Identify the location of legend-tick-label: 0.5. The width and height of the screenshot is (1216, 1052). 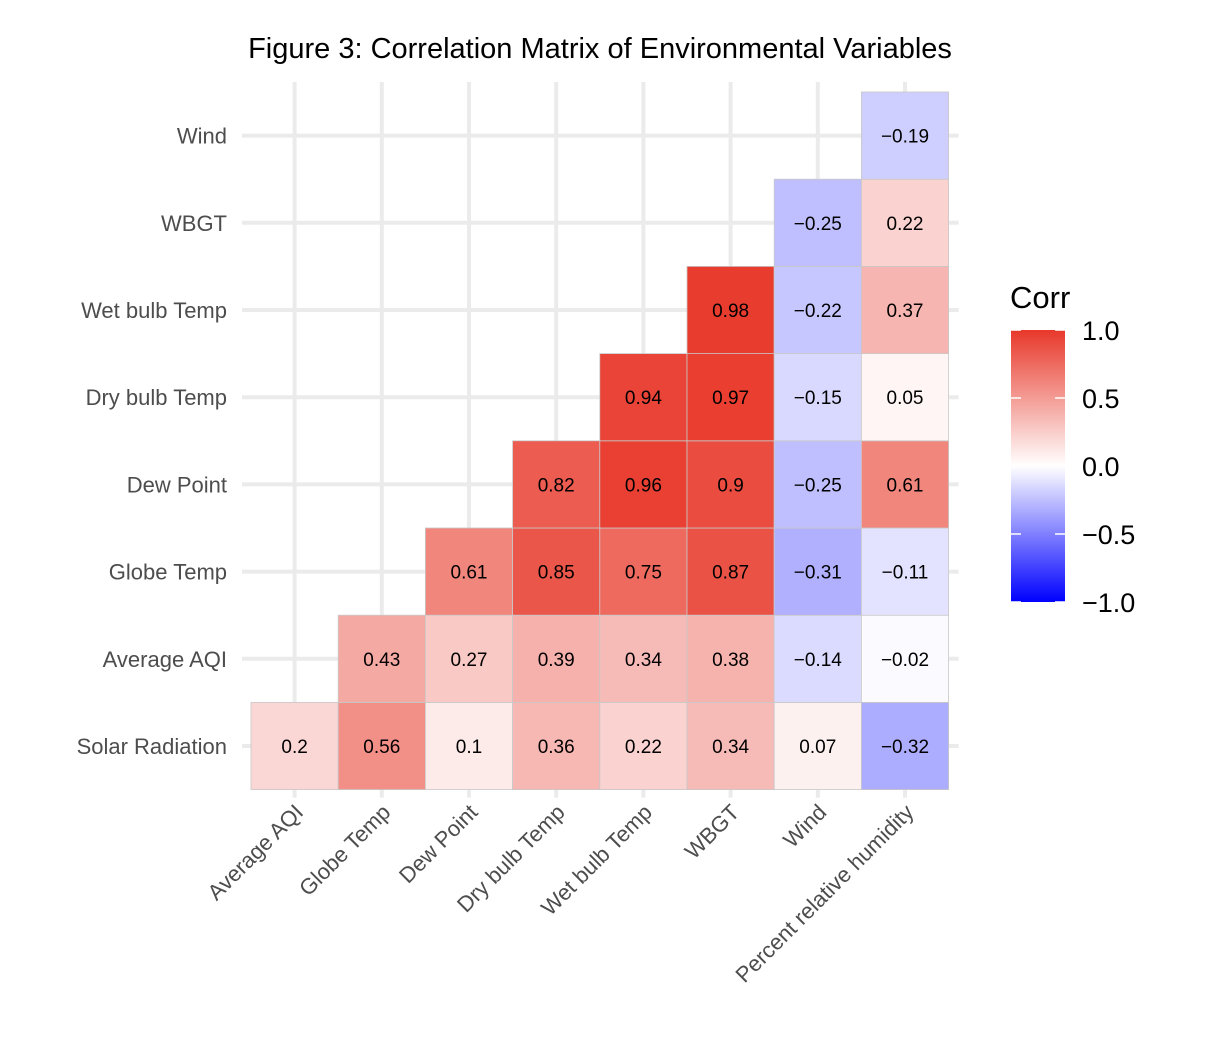
(1101, 399).